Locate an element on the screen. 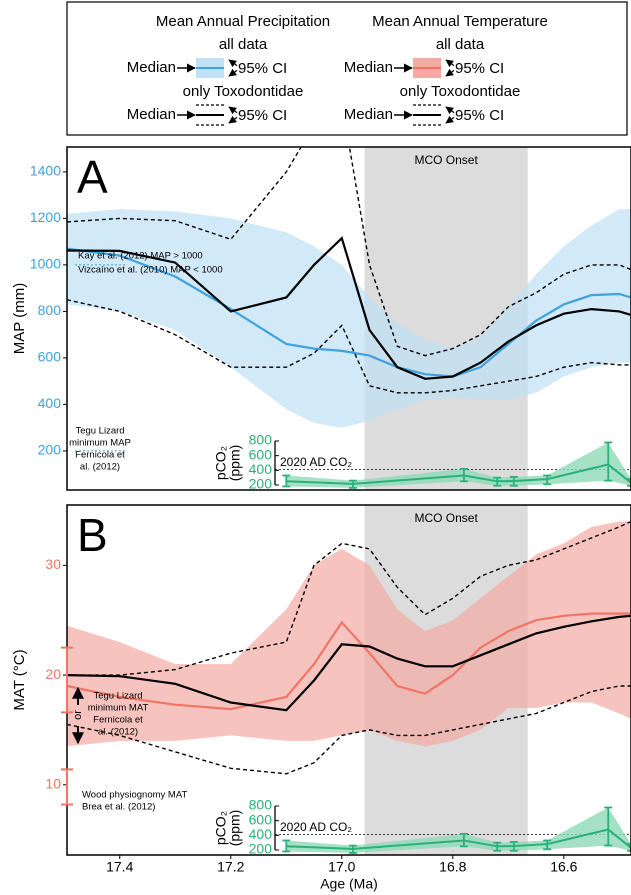  panel-letter: A is located at coordinates (92, 177).